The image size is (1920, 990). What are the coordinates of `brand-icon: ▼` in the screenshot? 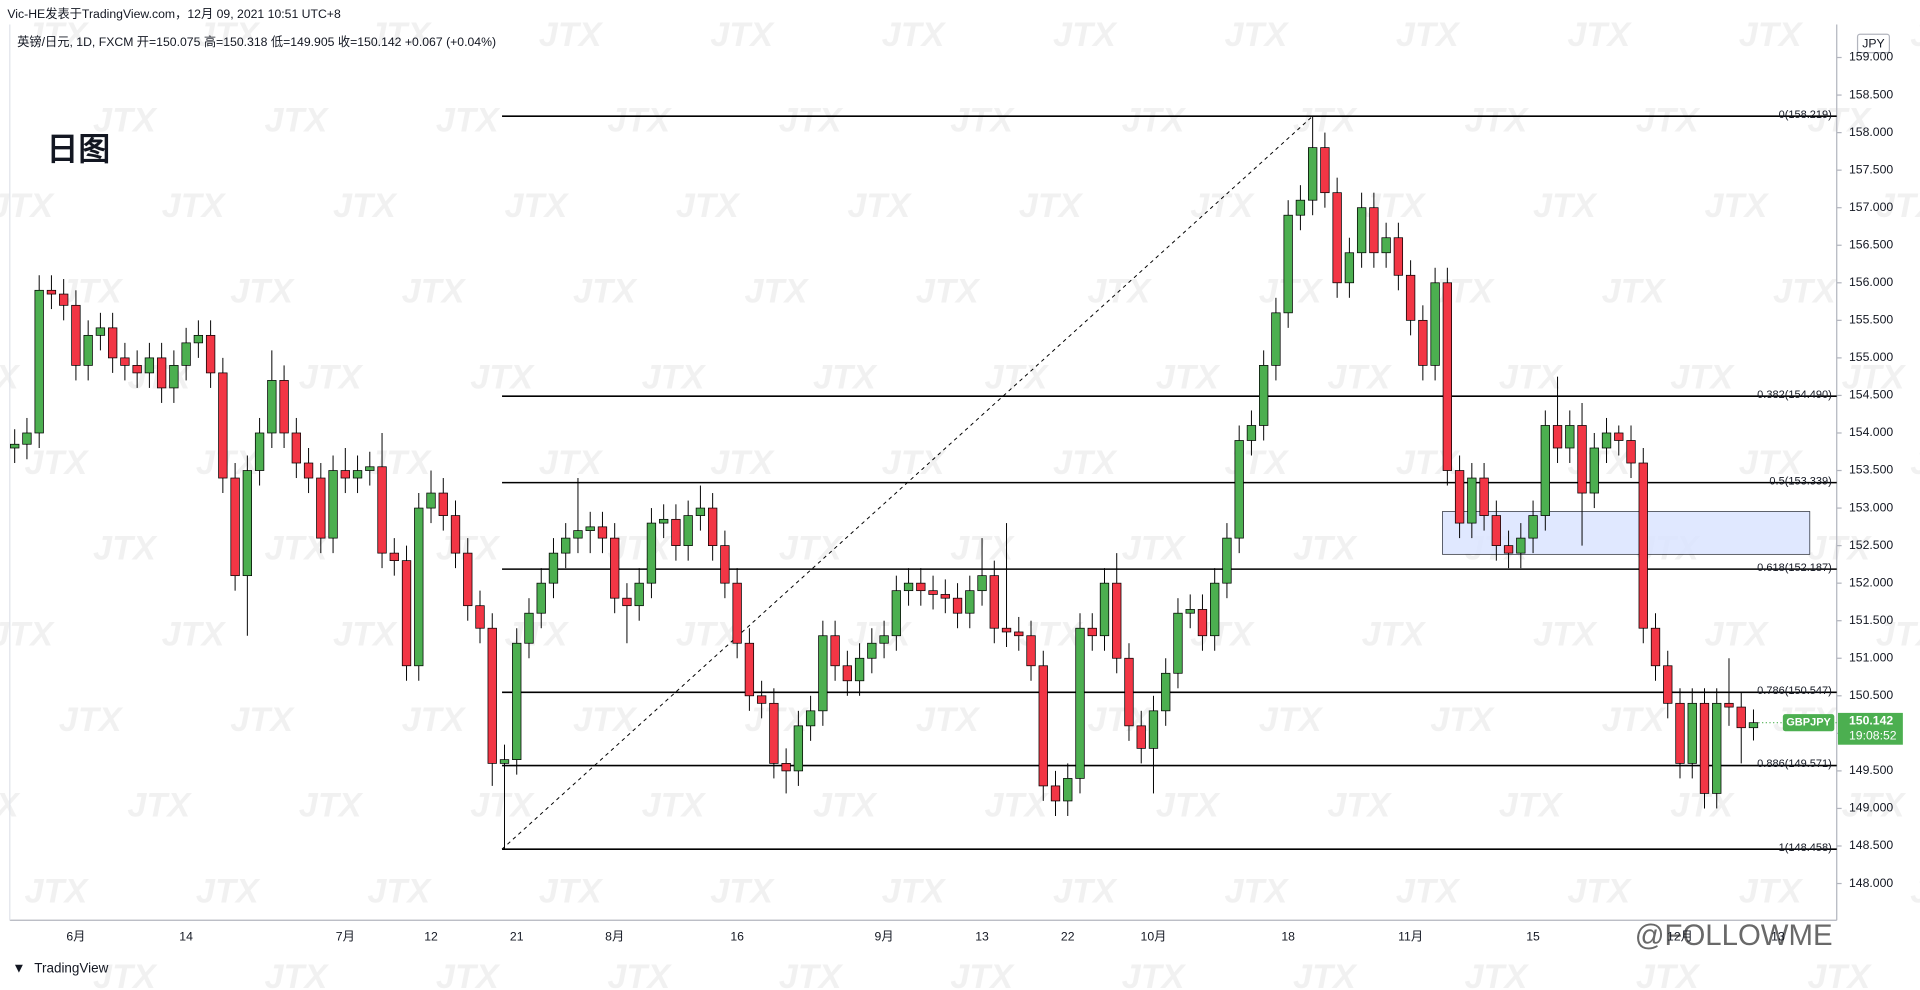 It's located at (18, 968).